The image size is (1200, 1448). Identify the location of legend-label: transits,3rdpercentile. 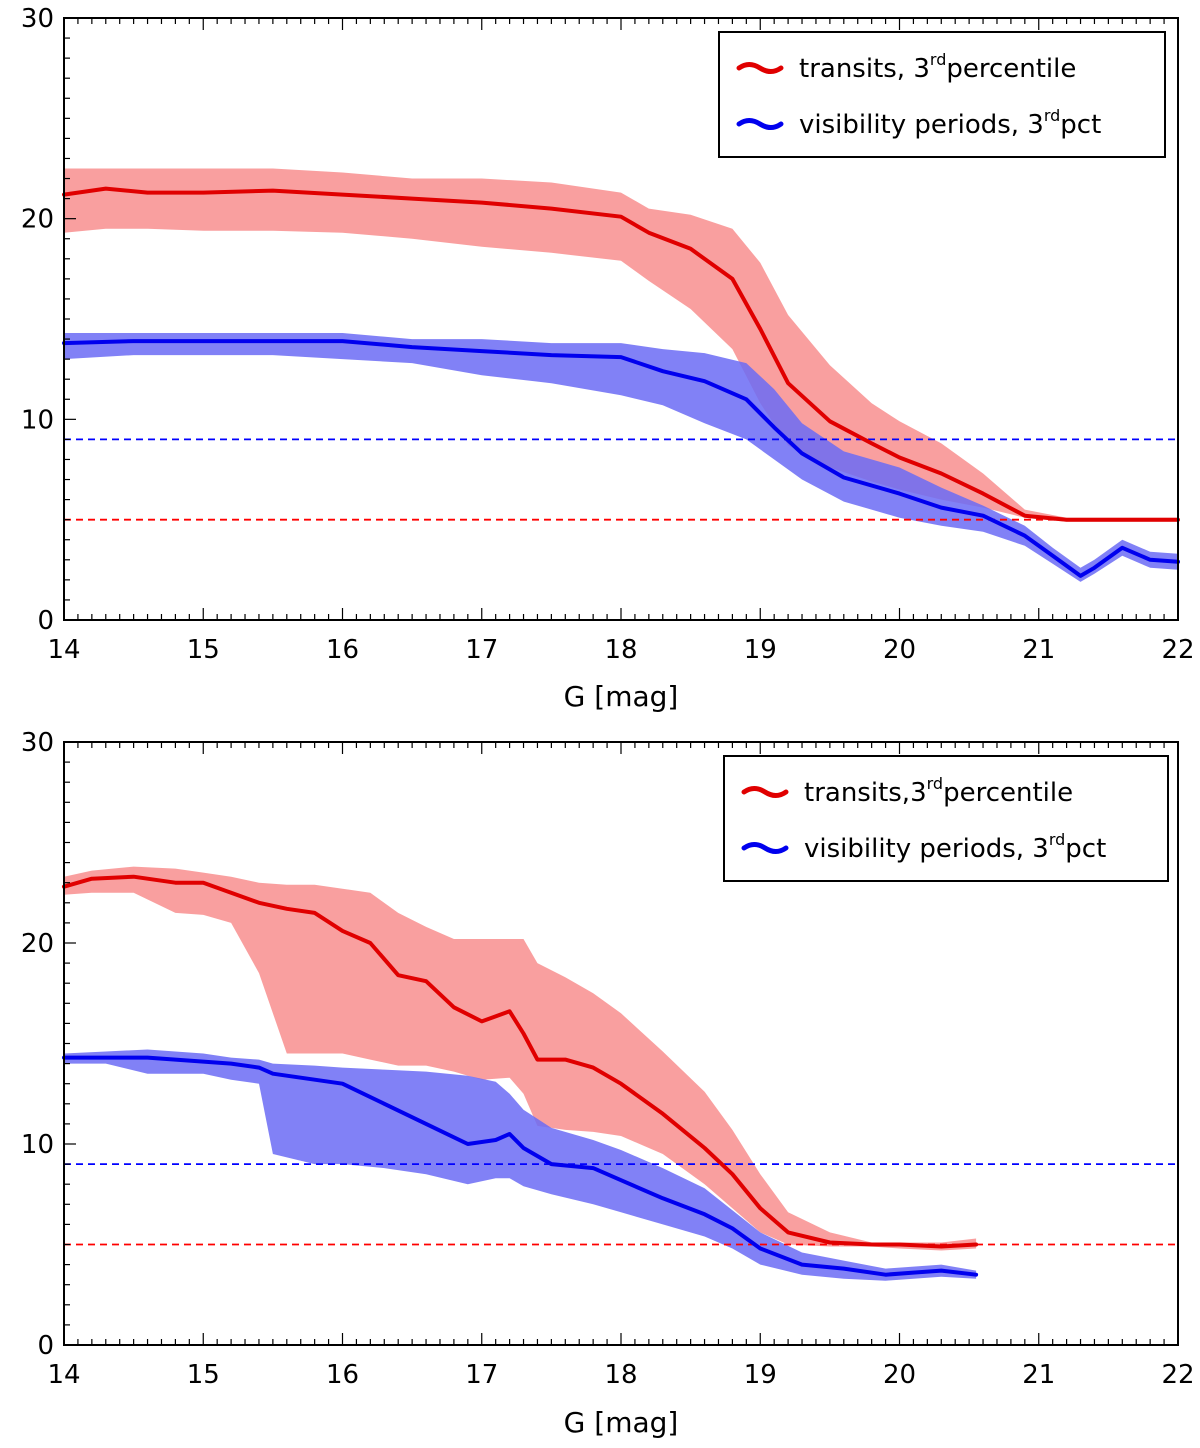
(938, 791).